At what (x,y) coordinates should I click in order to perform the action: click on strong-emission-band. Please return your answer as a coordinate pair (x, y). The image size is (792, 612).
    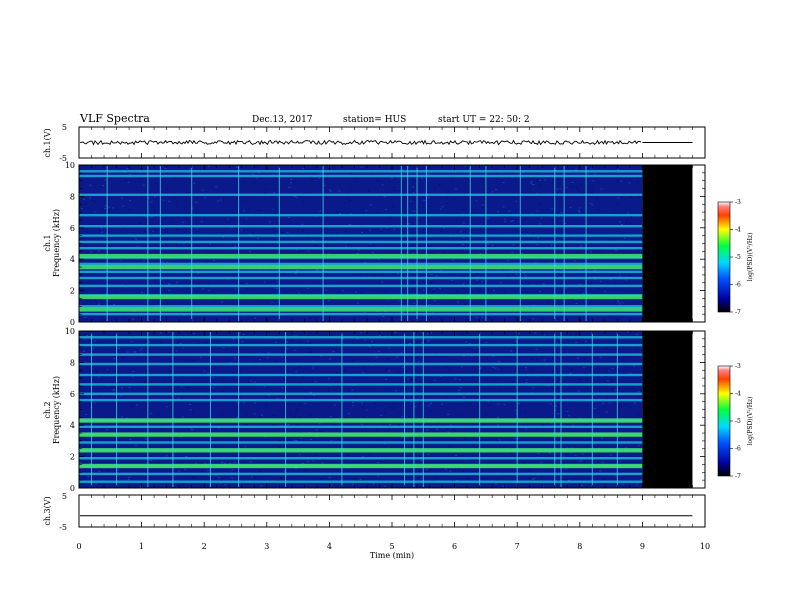
    Looking at the image, I should click on (361, 309).